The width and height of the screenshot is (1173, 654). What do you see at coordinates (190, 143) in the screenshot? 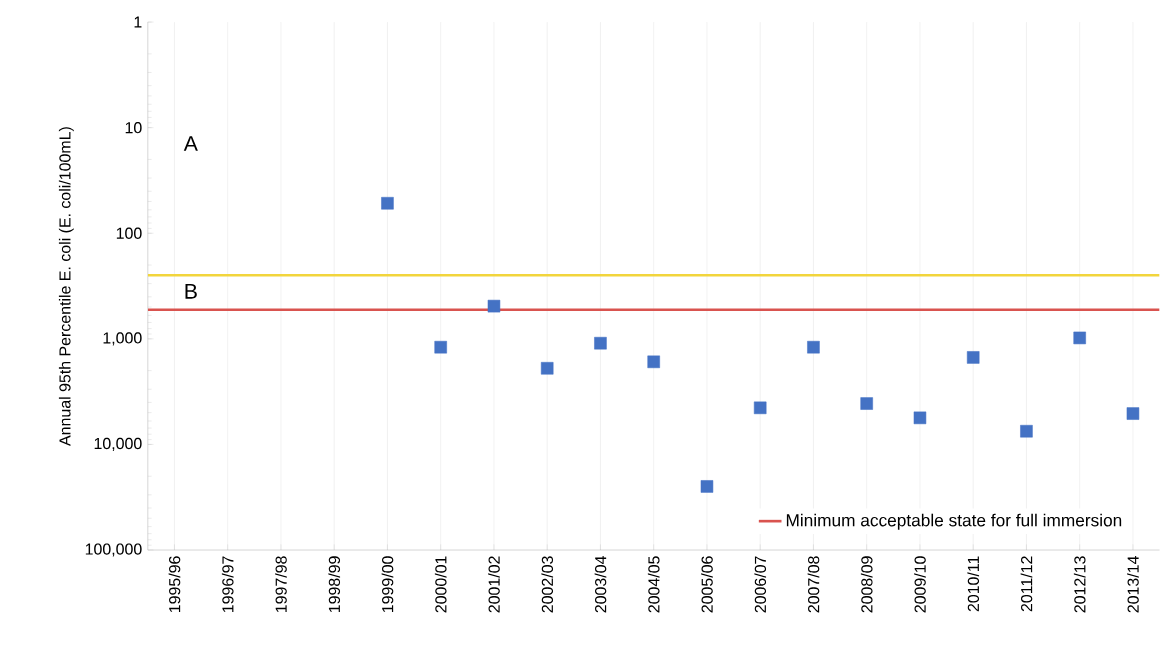
I see `annotation: A` at bounding box center [190, 143].